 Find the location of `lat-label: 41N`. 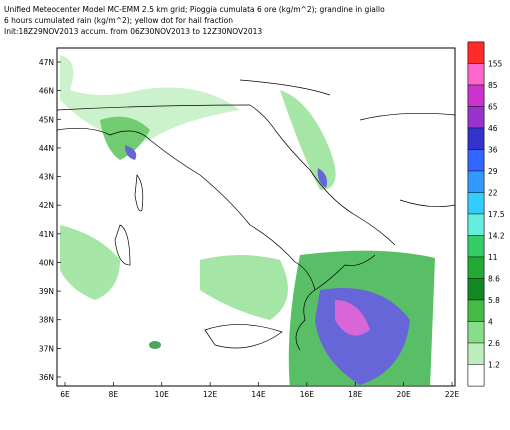

lat-label: 41N is located at coordinates (46, 234).